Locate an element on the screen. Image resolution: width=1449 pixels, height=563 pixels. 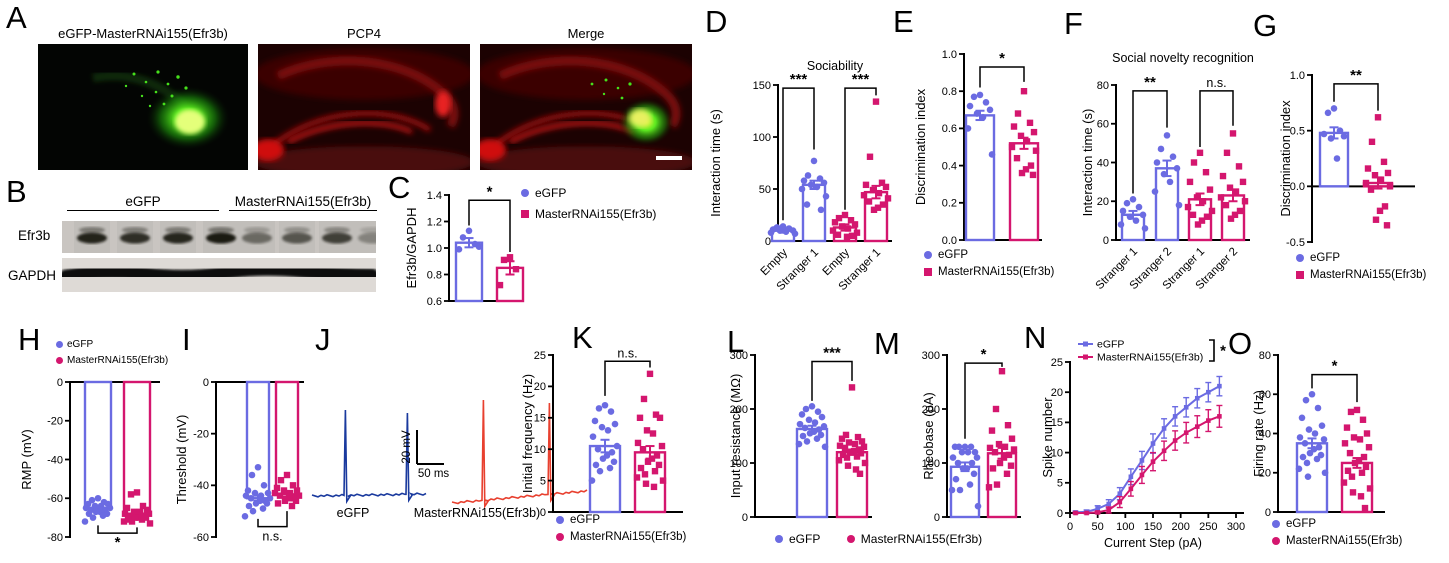
svg-text: Sociability is located at coordinates (835, 66).